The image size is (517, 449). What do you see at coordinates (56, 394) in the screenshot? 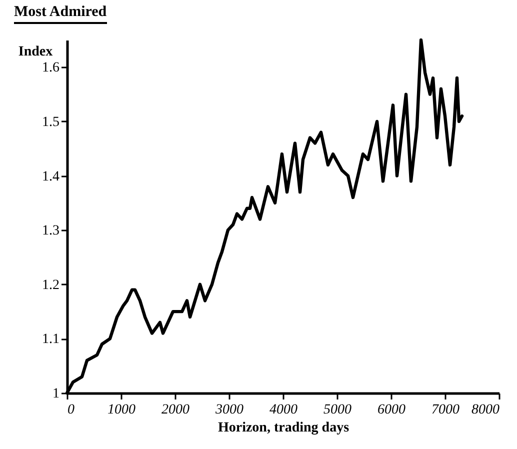
I see `y-tick-label: 1` at bounding box center [56, 394].